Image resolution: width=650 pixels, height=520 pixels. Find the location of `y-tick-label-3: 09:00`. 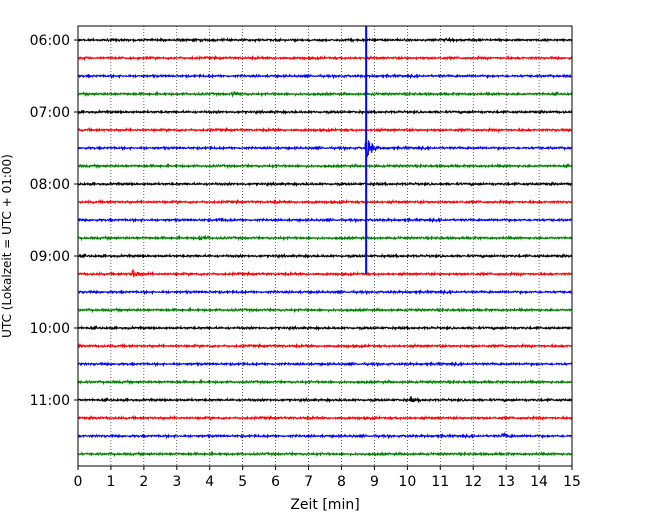

y-tick-label-3: 09:00 is located at coordinates (50, 257).